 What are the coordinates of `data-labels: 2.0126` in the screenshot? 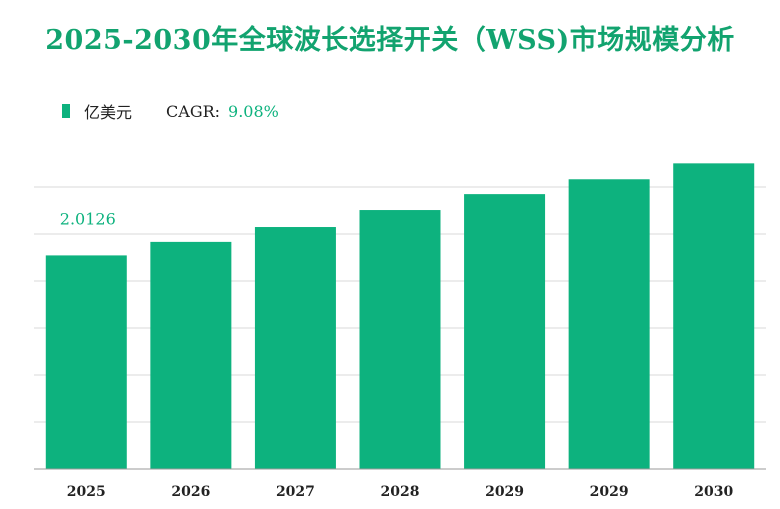 It's located at (88, 218).